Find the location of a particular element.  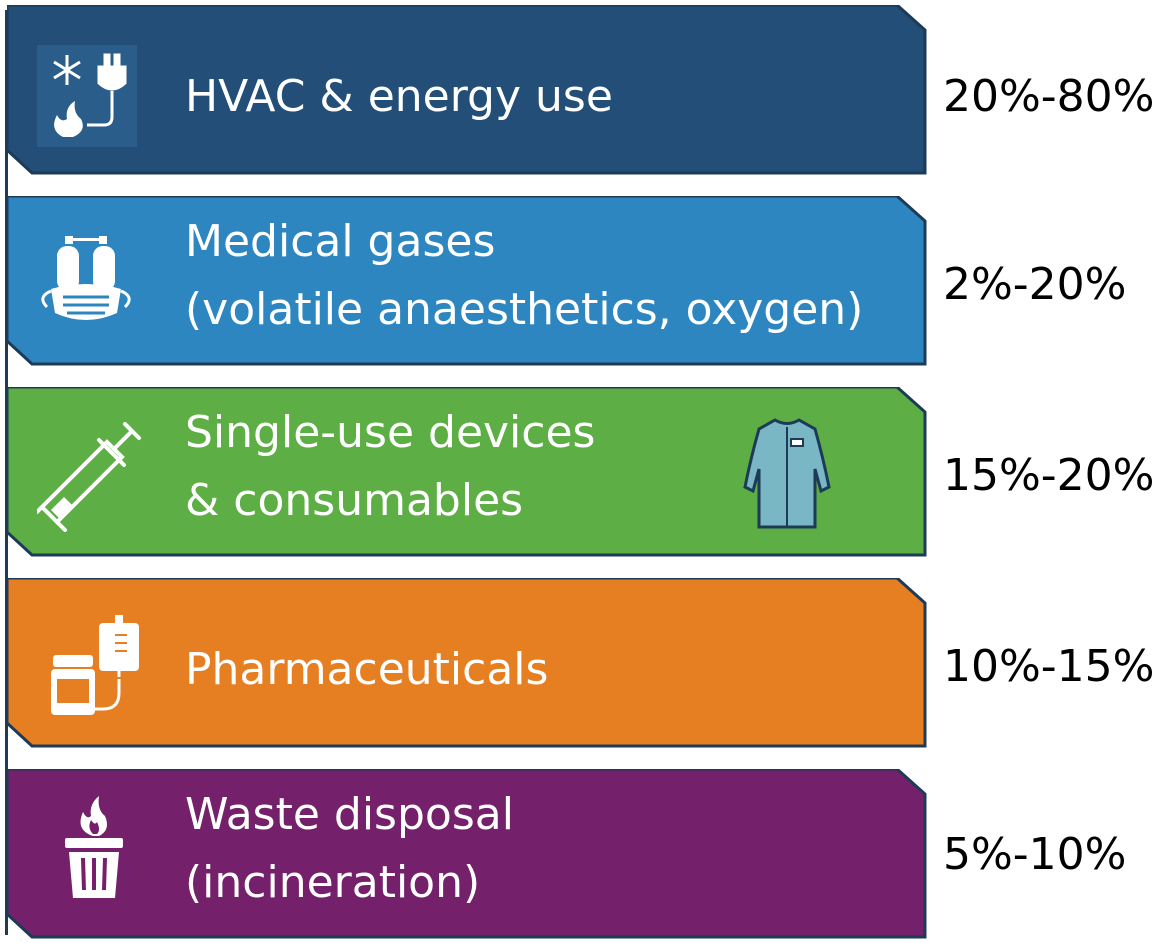

percent-hvac: 20%-80% is located at coordinates (1049, 96).